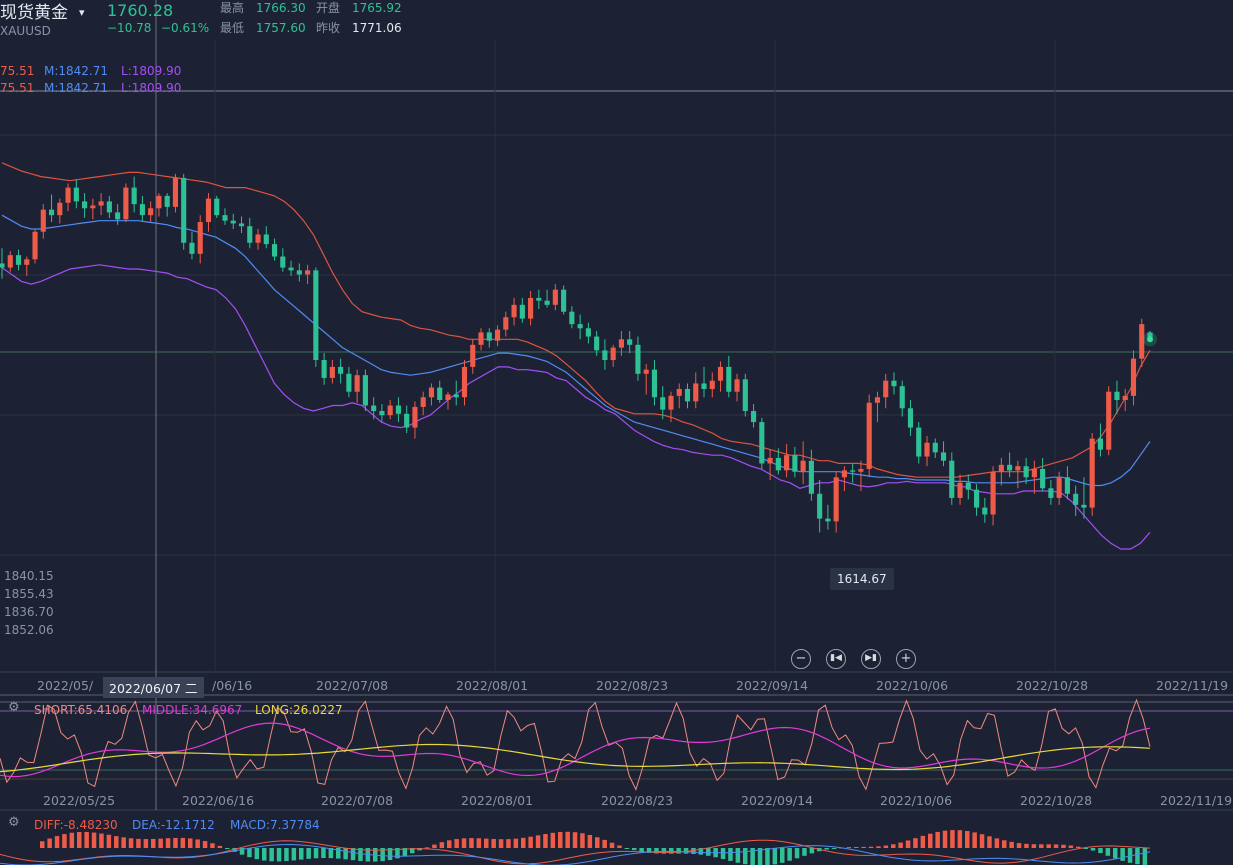 The width and height of the screenshot is (1233, 865). I want to click on x-tick-label: 2022/10/28, so click(1052, 685).